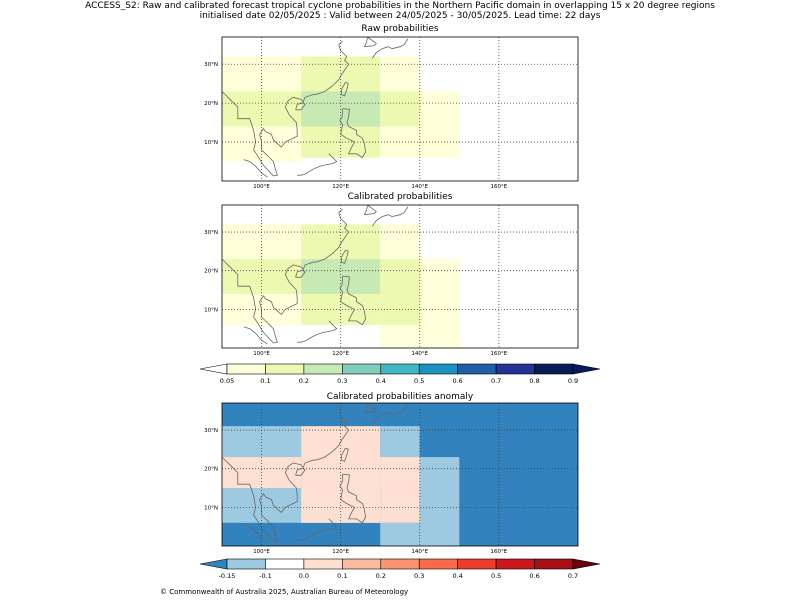  Describe the element at coordinates (573, 381) in the screenshot. I see `colorbar-tick-label: 0.9` at that location.